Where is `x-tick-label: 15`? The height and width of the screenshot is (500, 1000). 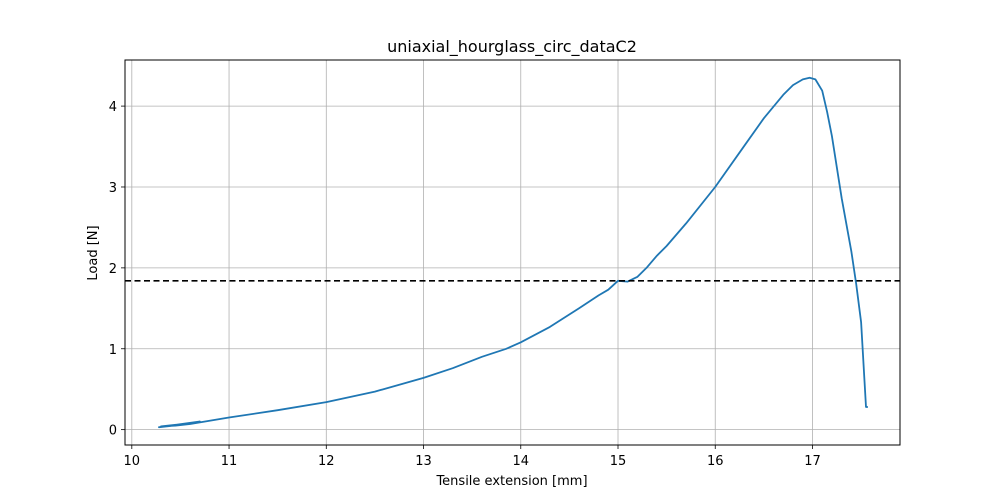
x-tick-label: 15 is located at coordinates (618, 461).